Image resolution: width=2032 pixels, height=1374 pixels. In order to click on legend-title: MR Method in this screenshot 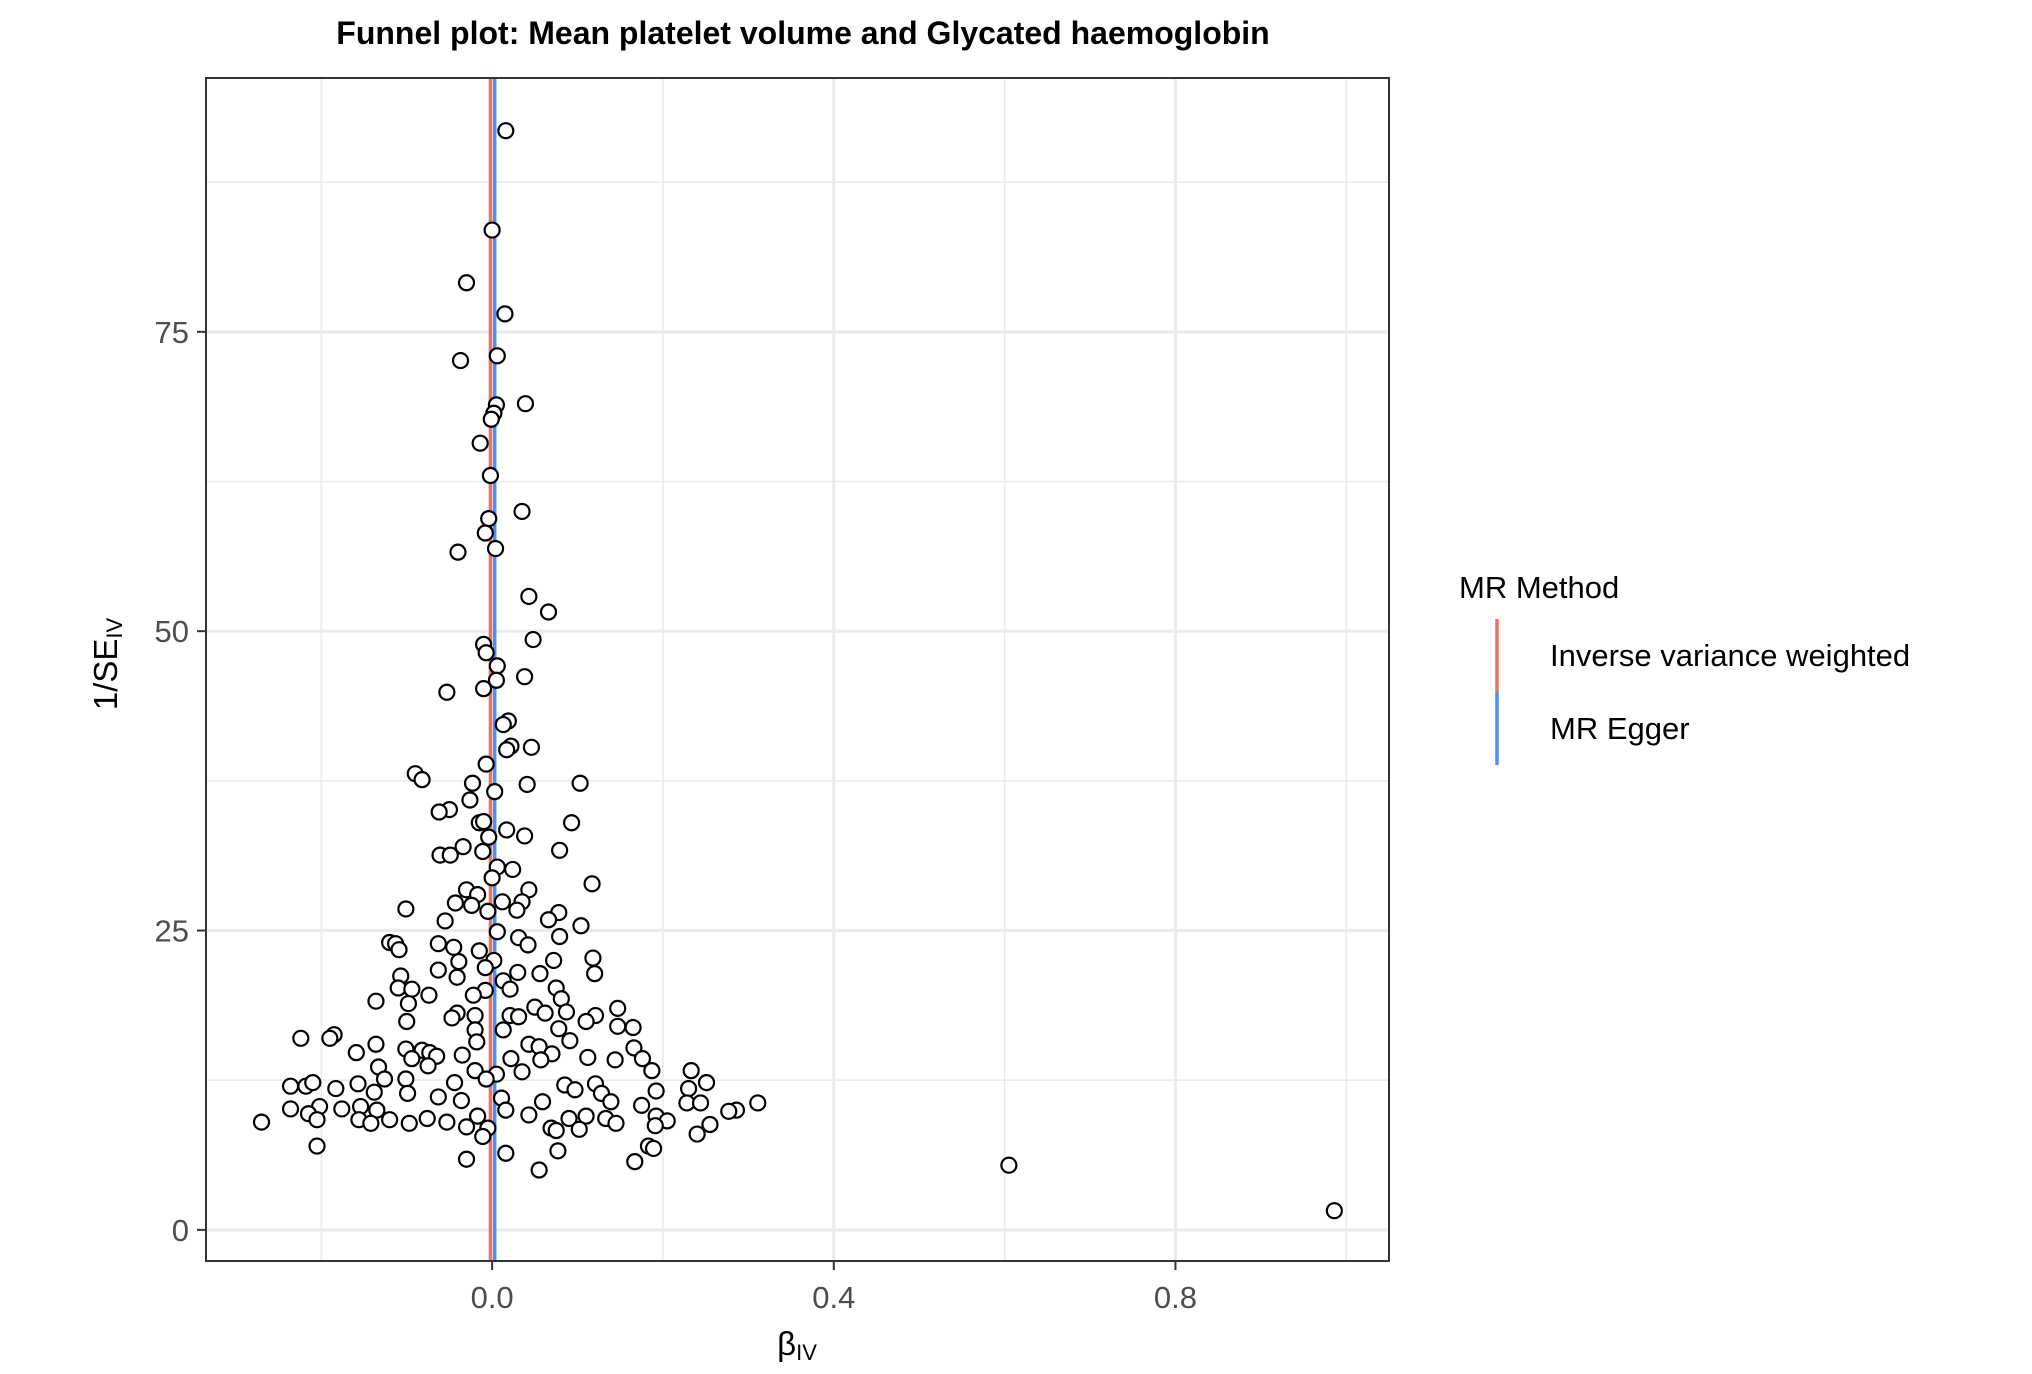, I will do `click(1539, 587)`.